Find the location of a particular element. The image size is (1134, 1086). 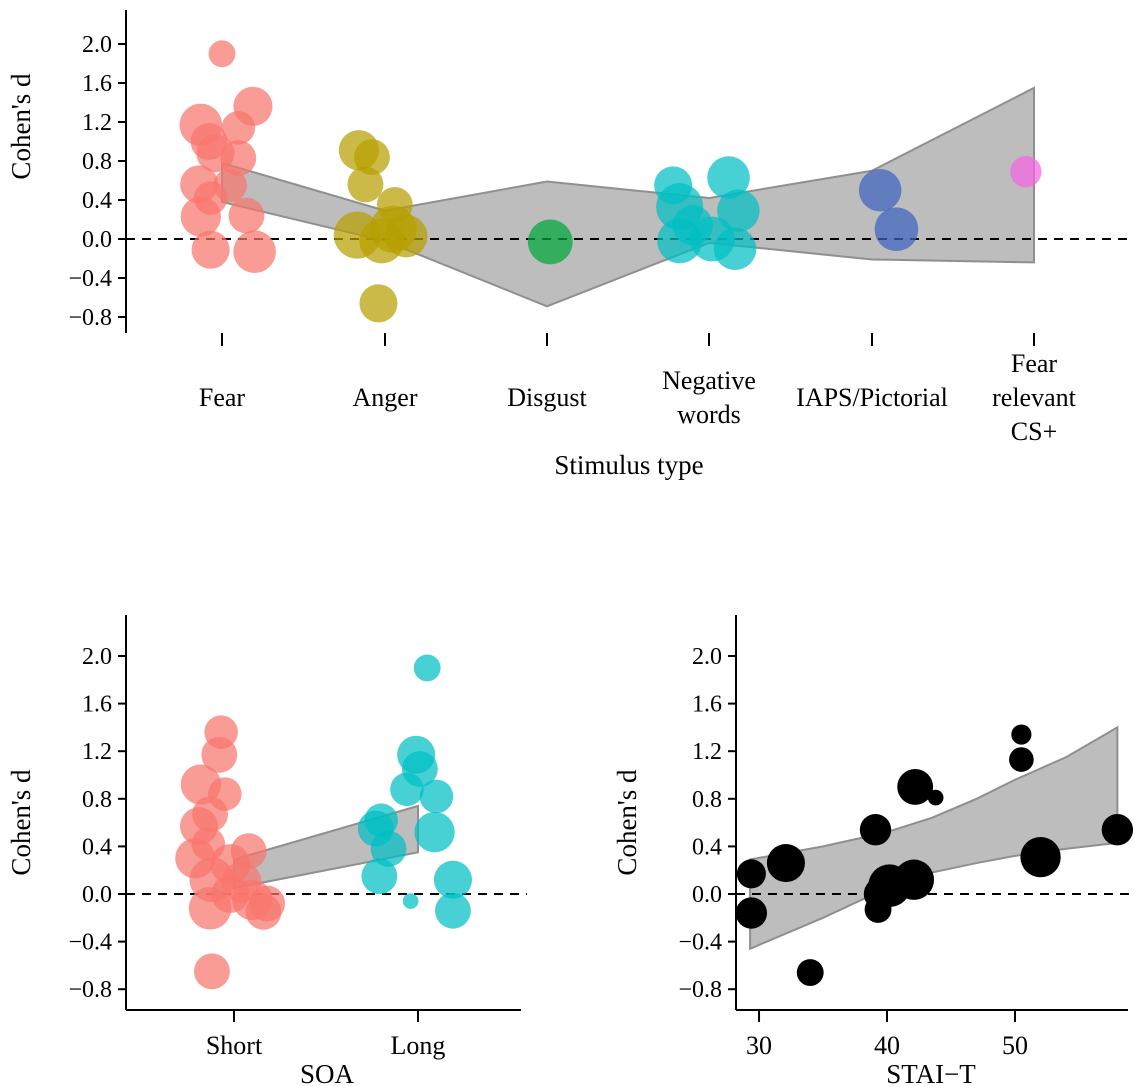

x-tick-label: 40 is located at coordinates (887, 1045).